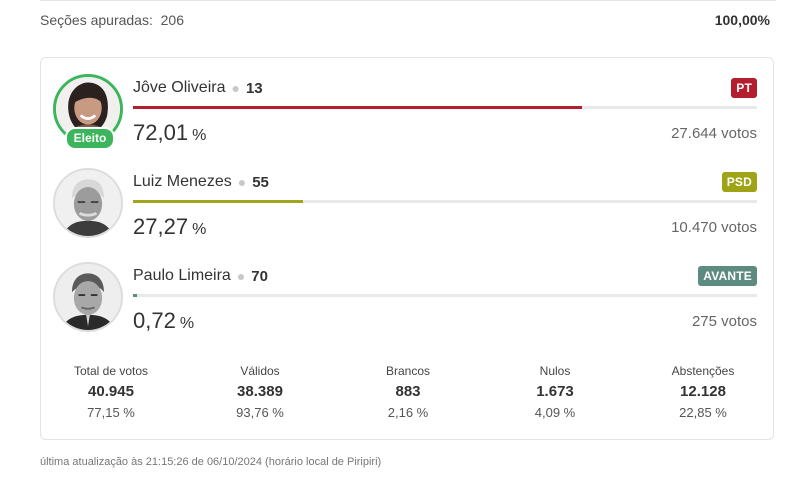 This screenshot has width=793, height=484. Describe the element at coordinates (182, 275) in the screenshot. I see `candidate-name: Paulo Limeira` at that location.